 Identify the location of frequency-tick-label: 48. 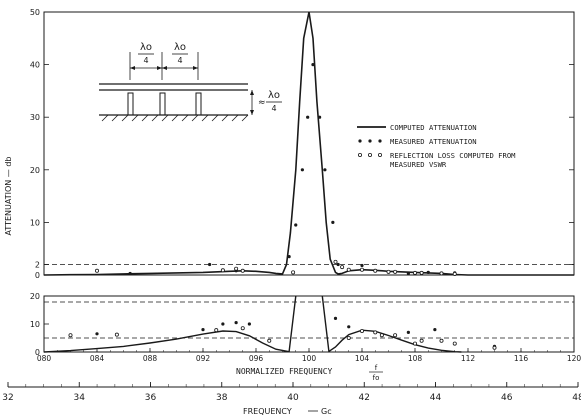
(576, 398).